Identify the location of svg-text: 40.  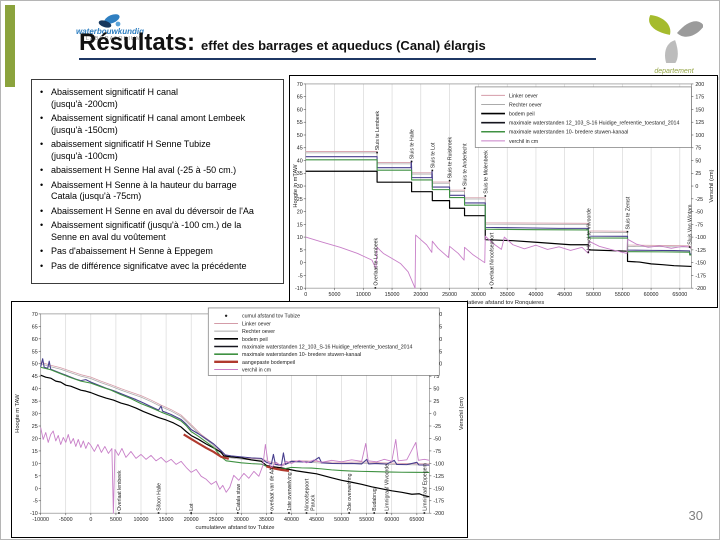
(35, 390).